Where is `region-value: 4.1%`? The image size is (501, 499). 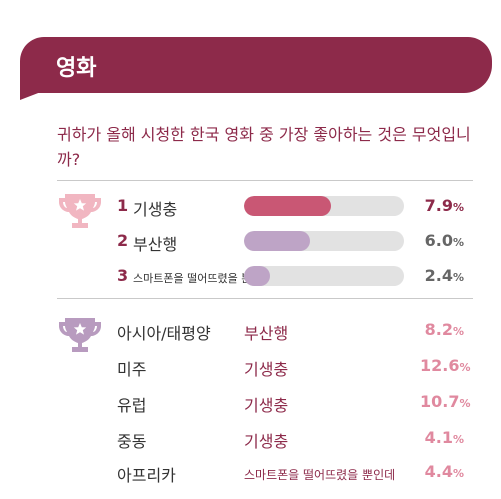 region-value: 4.1% is located at coordinates (444, 437).